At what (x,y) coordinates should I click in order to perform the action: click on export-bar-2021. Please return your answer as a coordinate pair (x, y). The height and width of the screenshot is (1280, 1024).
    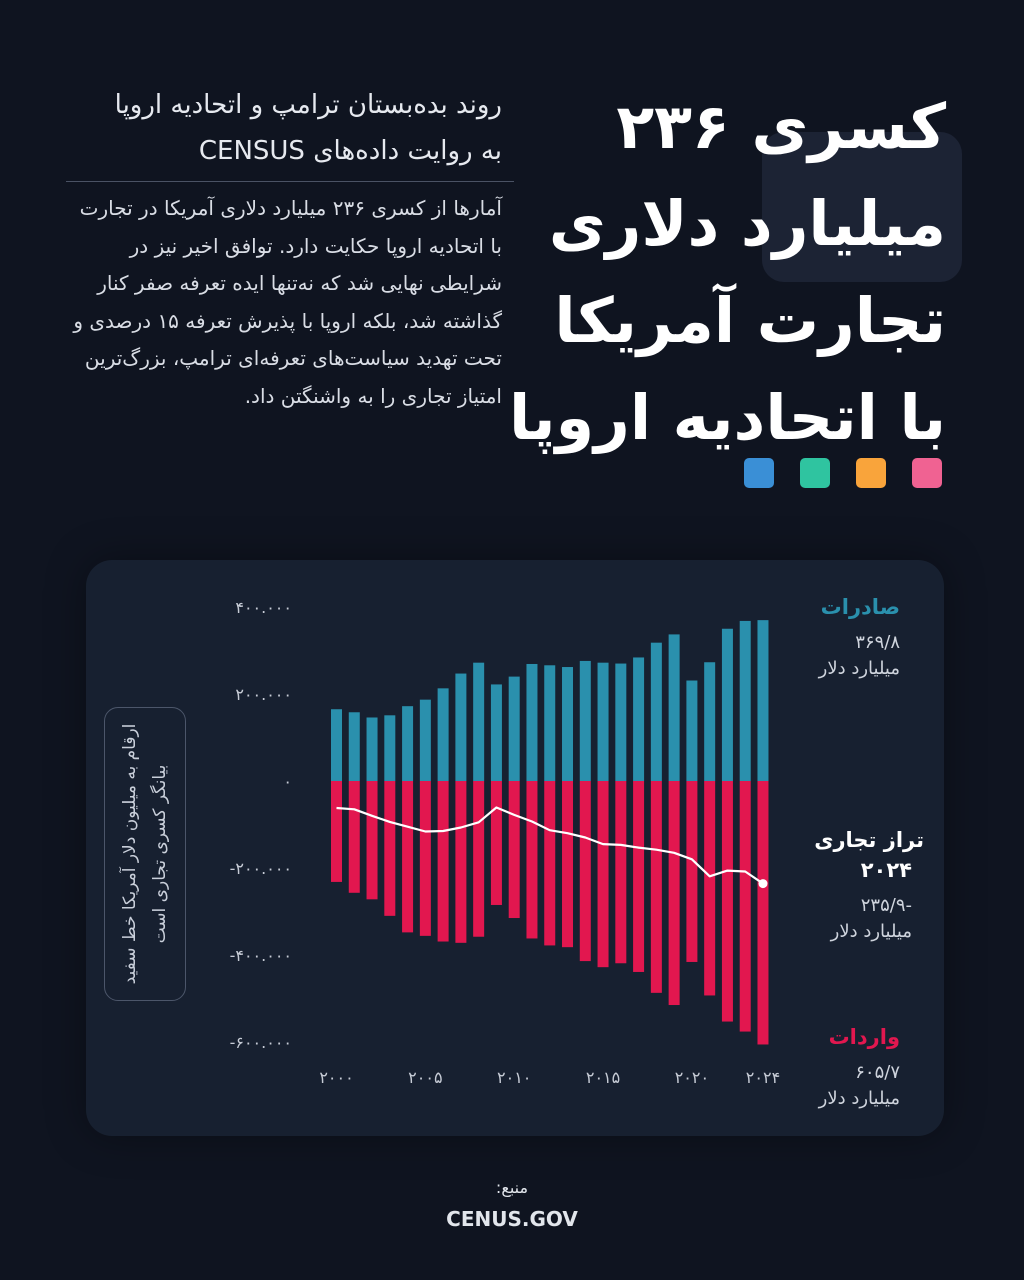
    Looking at the image, I should click on (710, 721).